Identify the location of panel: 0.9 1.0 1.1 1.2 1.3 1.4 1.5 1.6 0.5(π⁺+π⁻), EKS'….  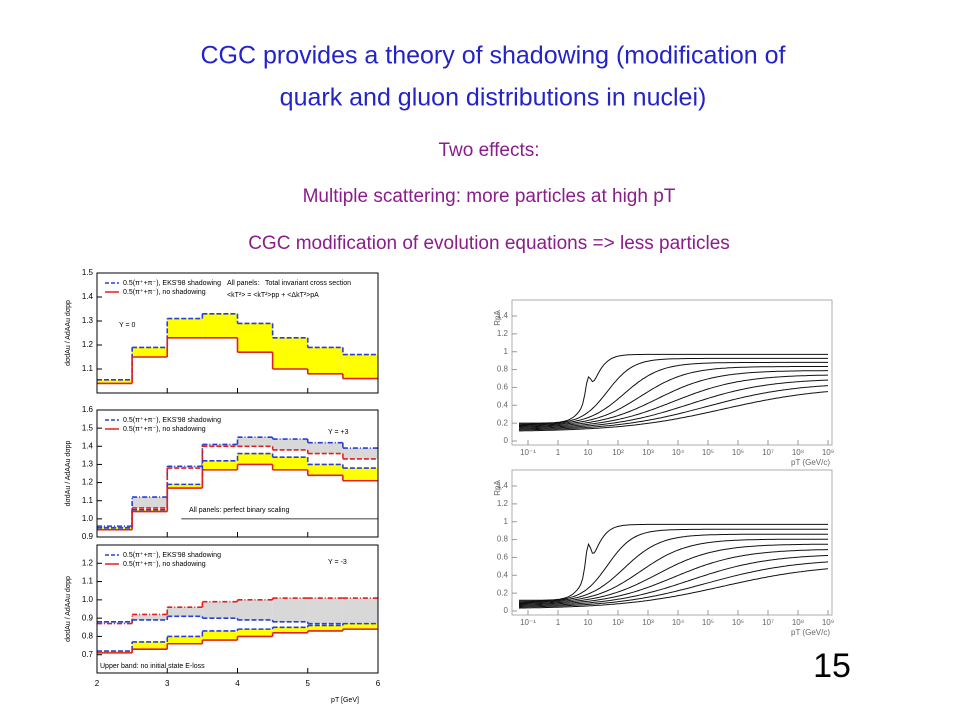
(222, 473).